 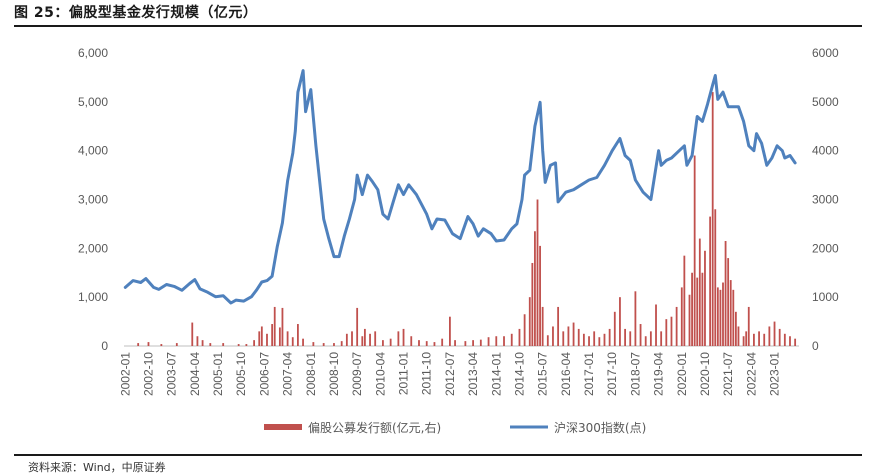 I want to click on right-tick-label: 4000, so click(x=825, y=151).